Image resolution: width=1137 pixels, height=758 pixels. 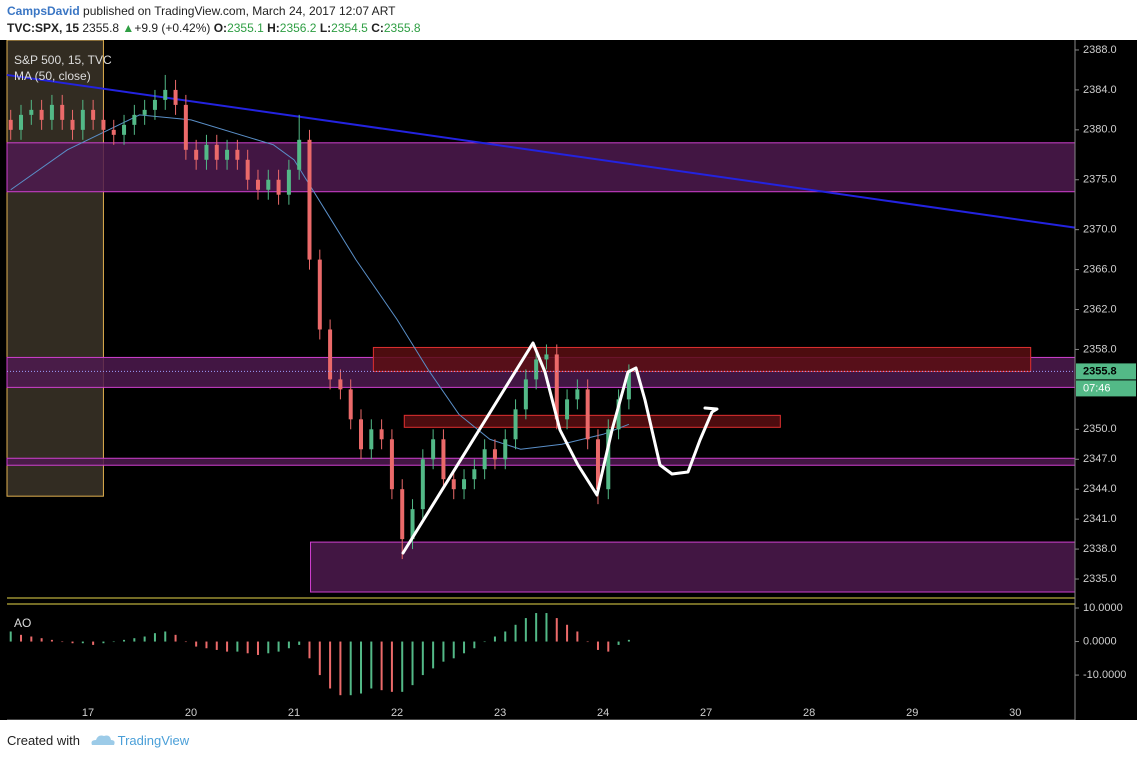 I want to click on created: Created with, so click(x=43, y=740).